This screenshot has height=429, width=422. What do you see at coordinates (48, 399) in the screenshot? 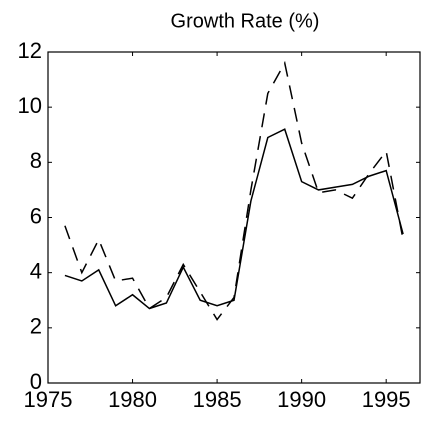
I see `x-tick-label: 1975` at bounding box center [48, 399].